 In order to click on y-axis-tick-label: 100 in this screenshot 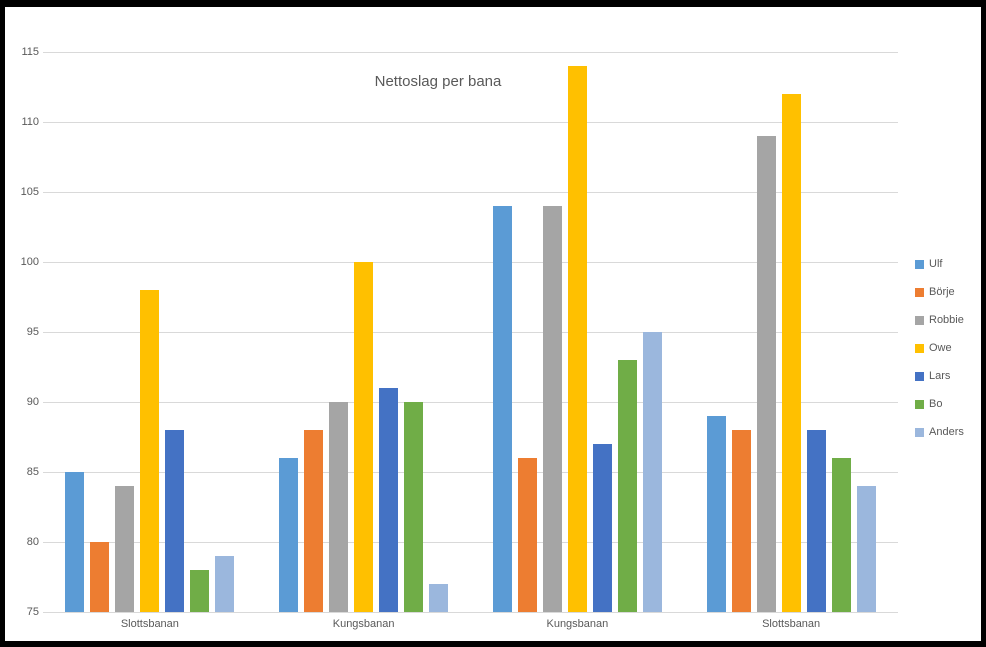, I will do `click(29, 262)`.